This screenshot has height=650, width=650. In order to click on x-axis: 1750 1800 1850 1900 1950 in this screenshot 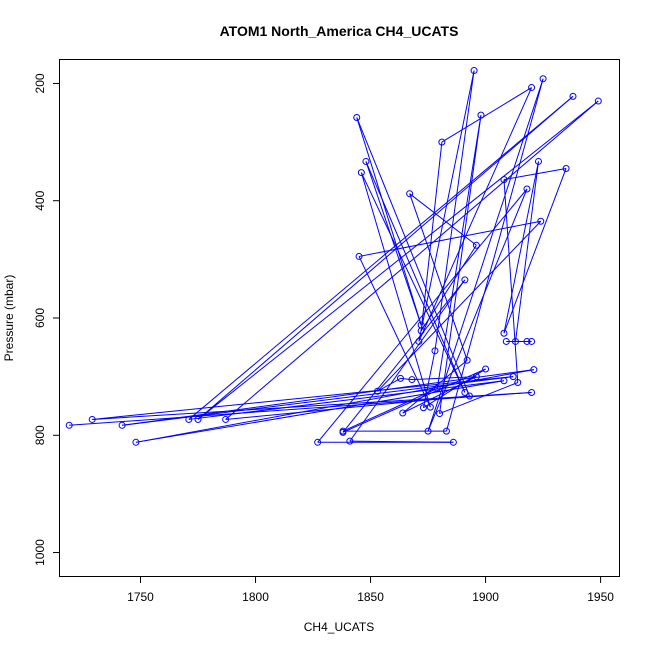, I will do `click(370, 590)`.